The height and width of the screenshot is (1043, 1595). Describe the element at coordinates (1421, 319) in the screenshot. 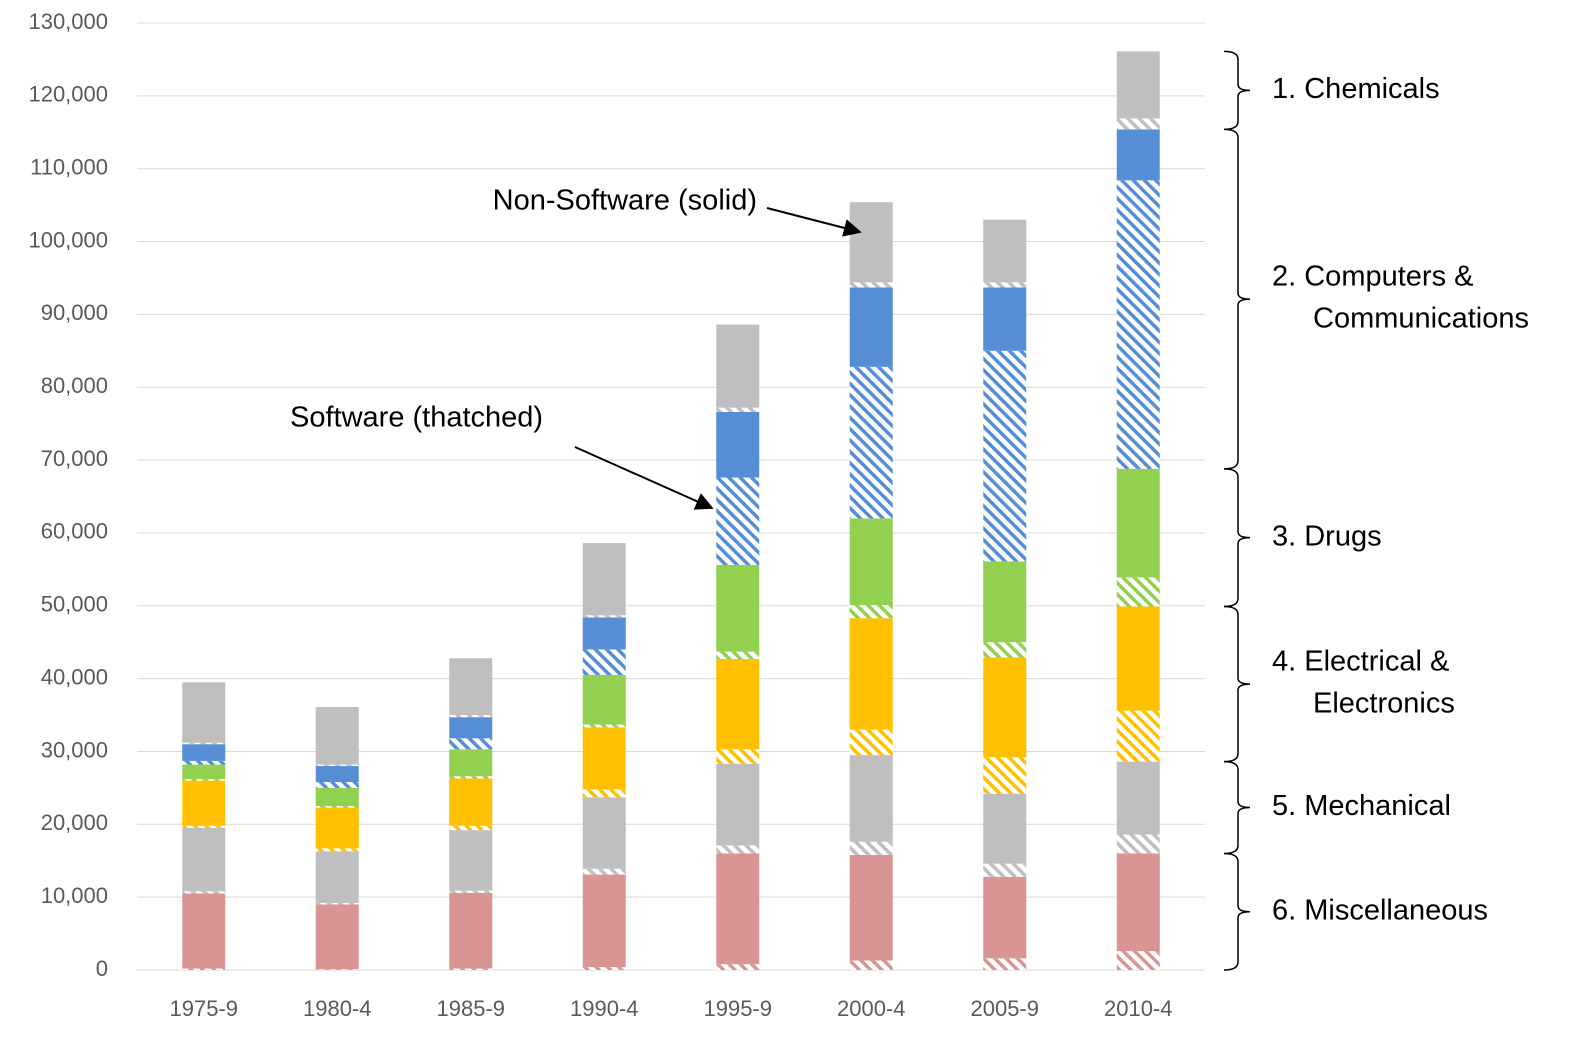

I see `group-label: Communications` at that location.